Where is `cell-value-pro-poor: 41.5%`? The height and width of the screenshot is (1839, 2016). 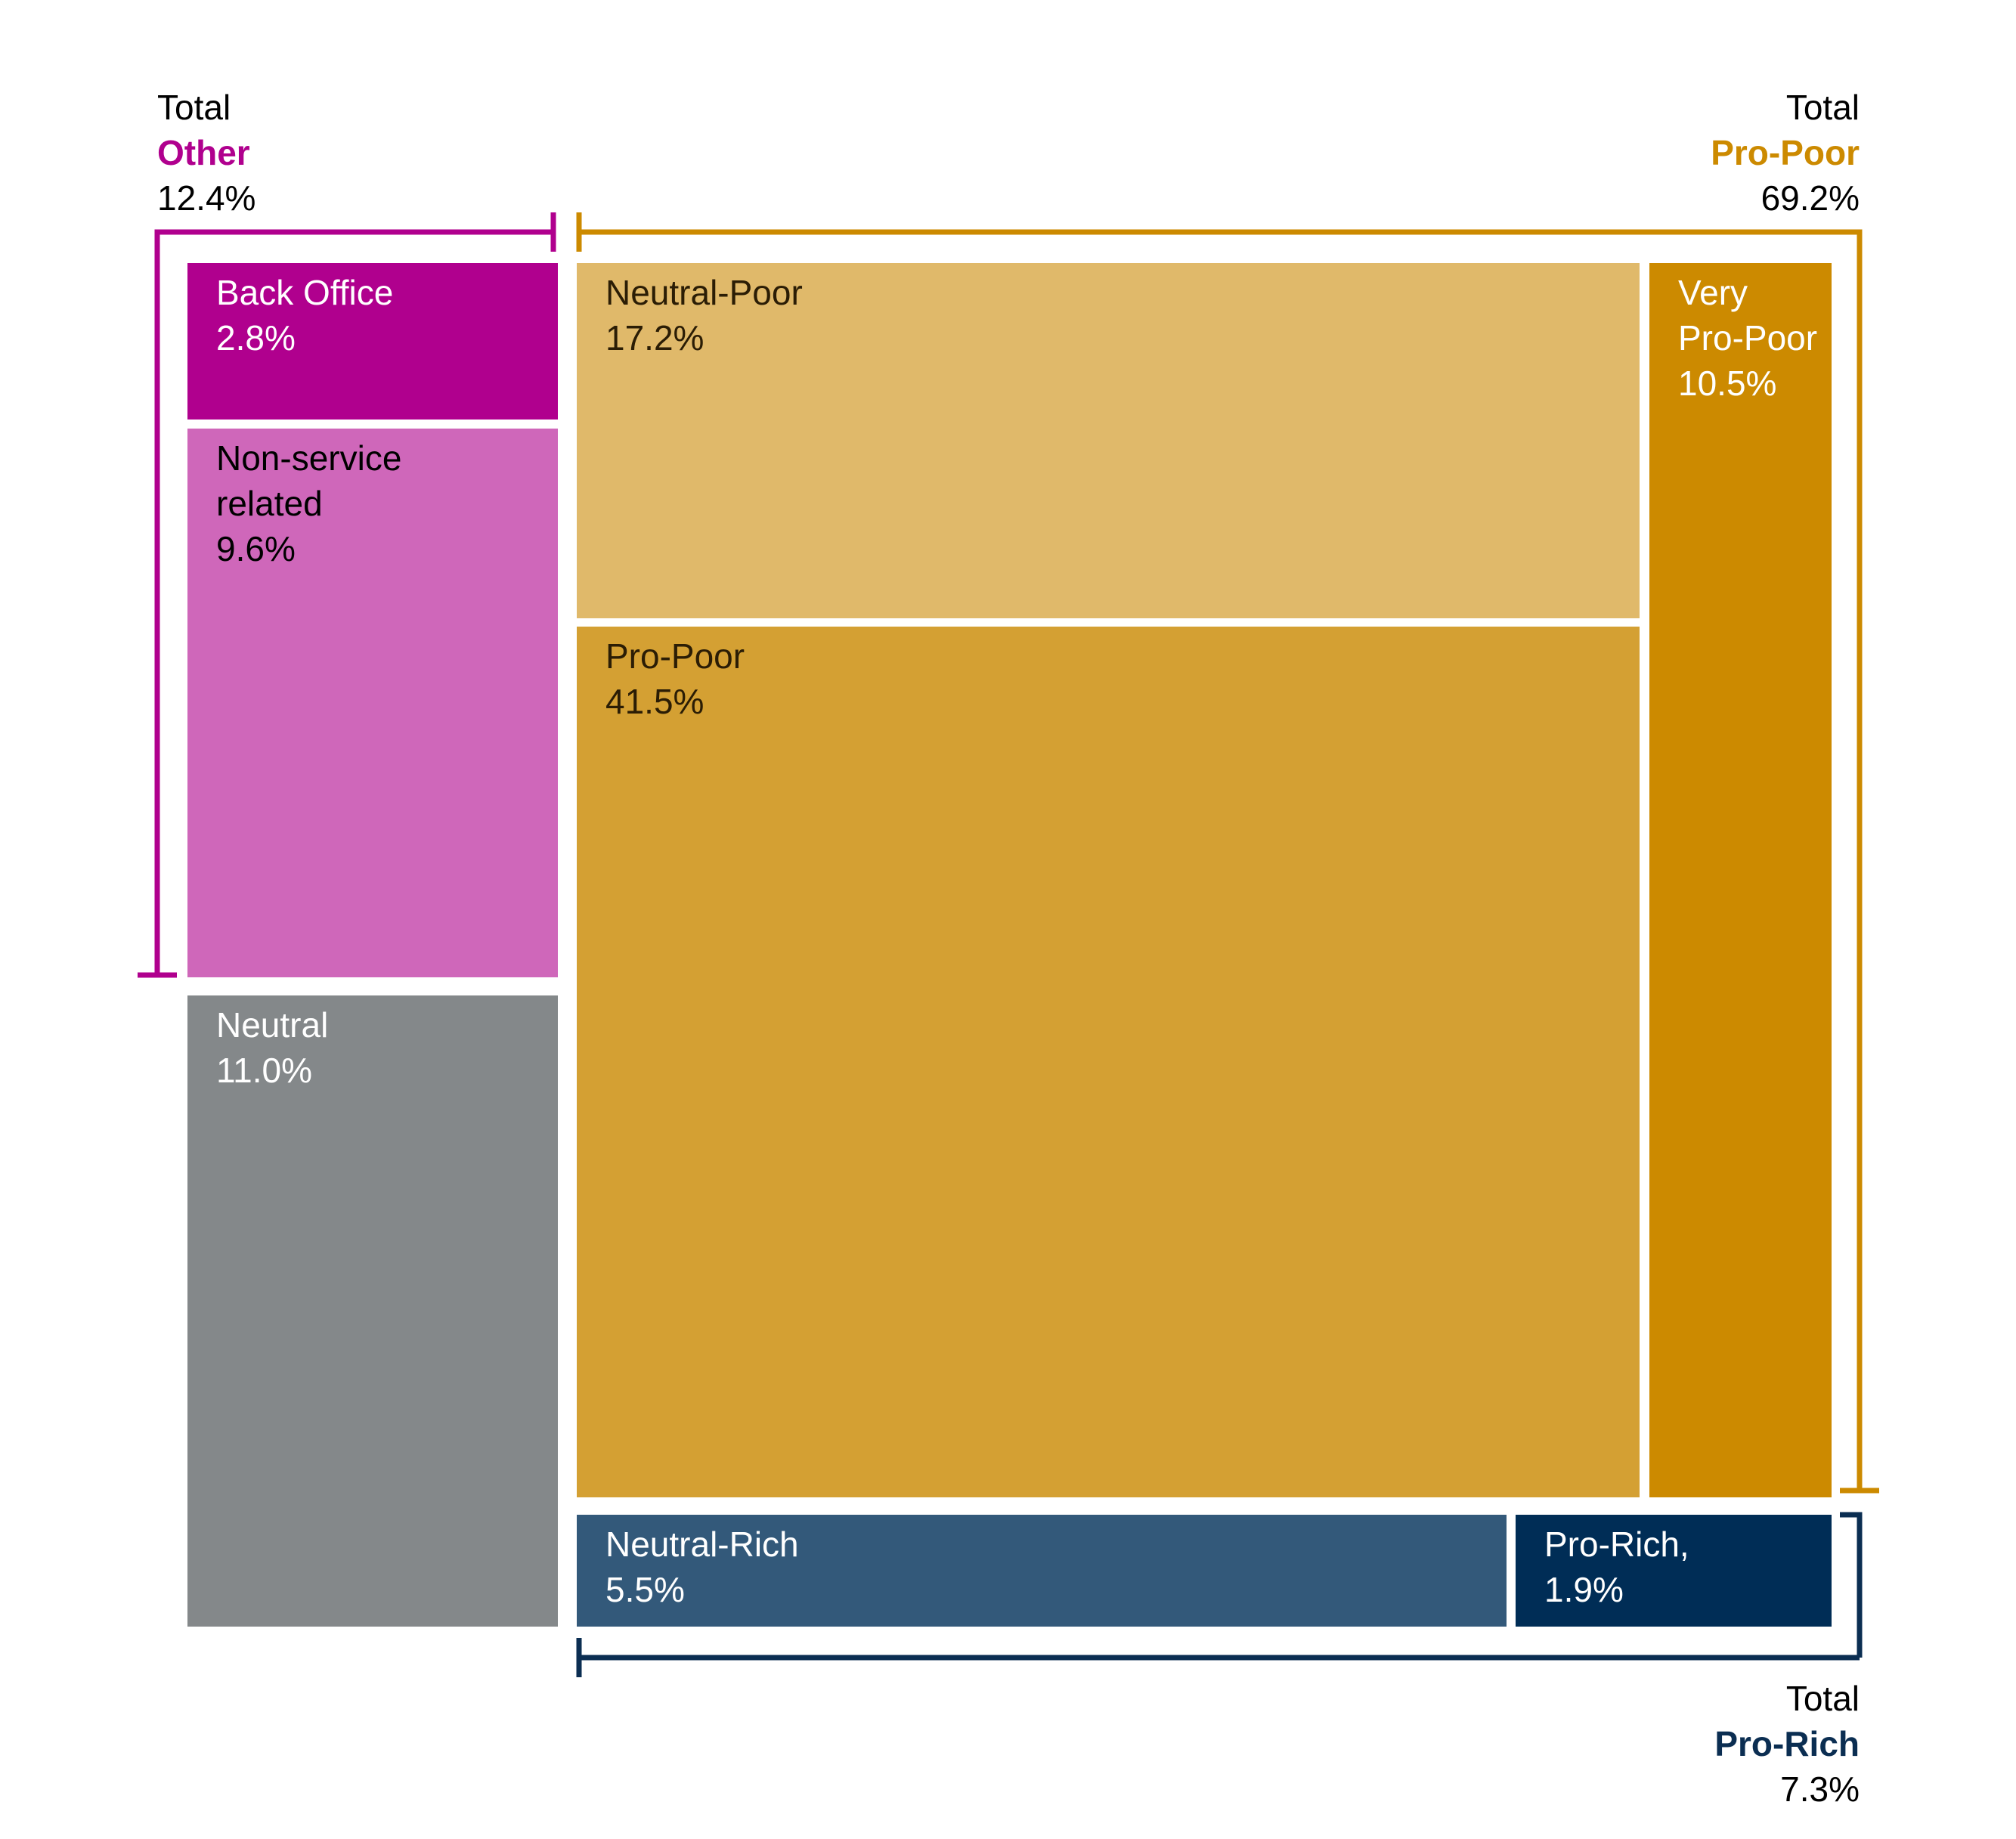 cell-value-pro-poor: 41.5% is located at coordinates (654, 701).